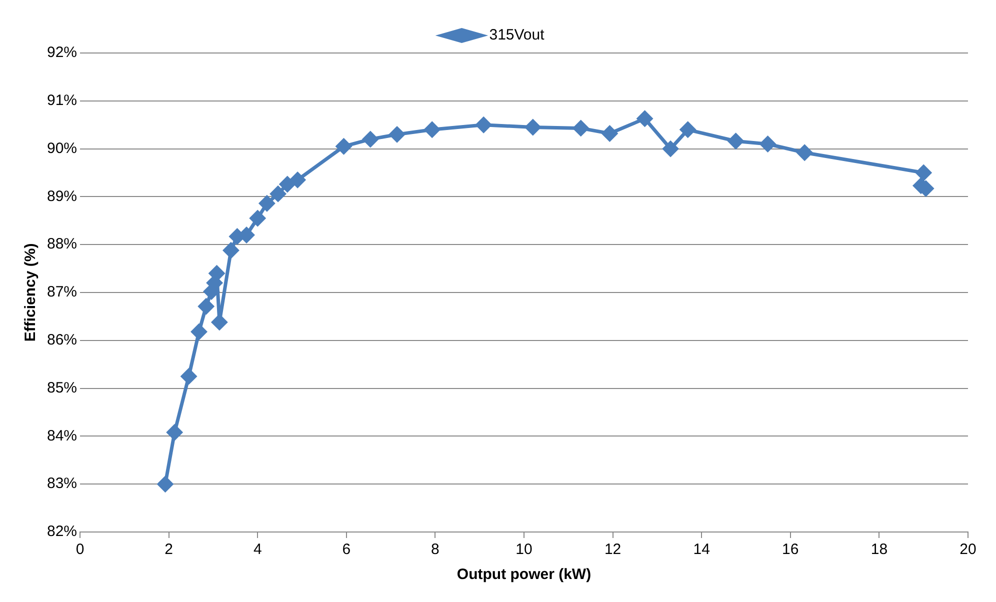  I want to click on x-tick-label: 0, so click(80, 549).